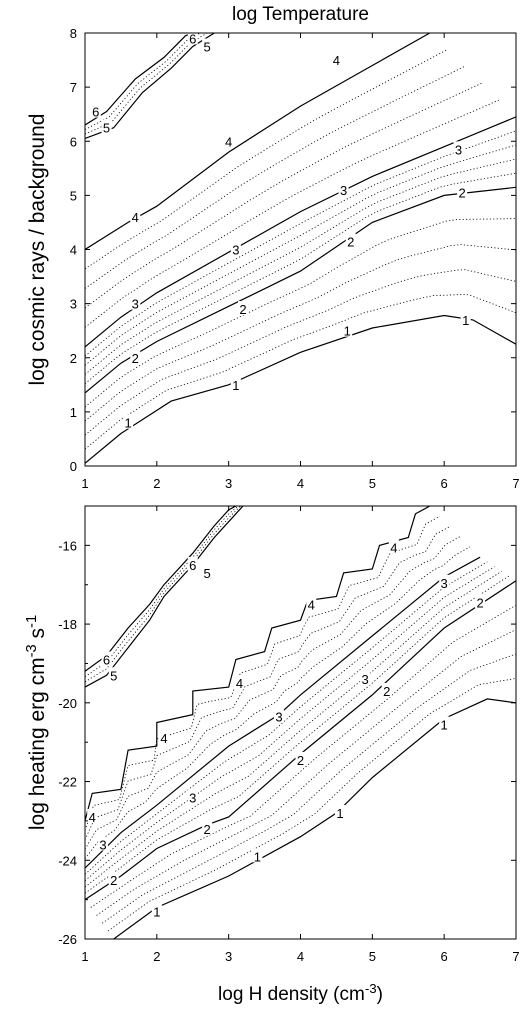  Describe the element at coordinates (67, 624) in the screenshot. I see `bottom-y-tick-label--18: -18` at that location.